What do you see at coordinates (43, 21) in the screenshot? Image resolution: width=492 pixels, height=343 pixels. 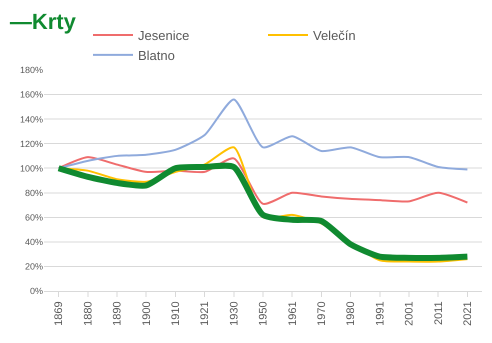 I see `chart-title: —Krty` at bounding box center [43, 21].